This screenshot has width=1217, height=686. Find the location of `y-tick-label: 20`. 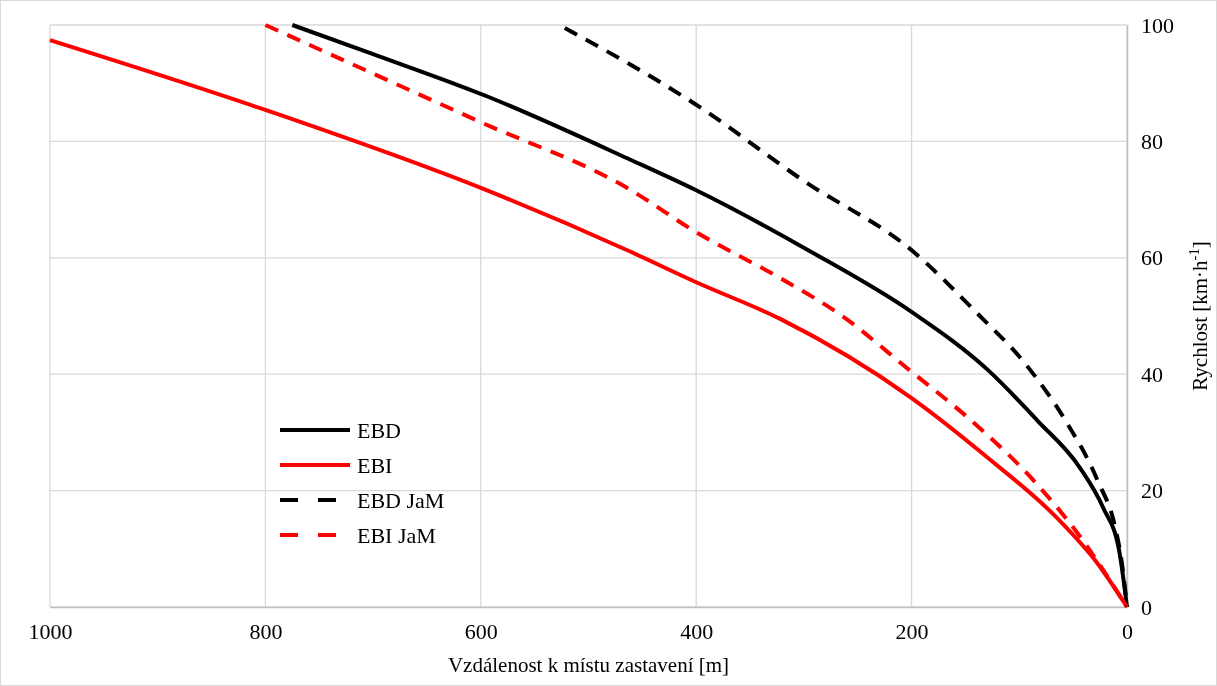

y-tick-label: 20 is located at coordinates (1152, 491).